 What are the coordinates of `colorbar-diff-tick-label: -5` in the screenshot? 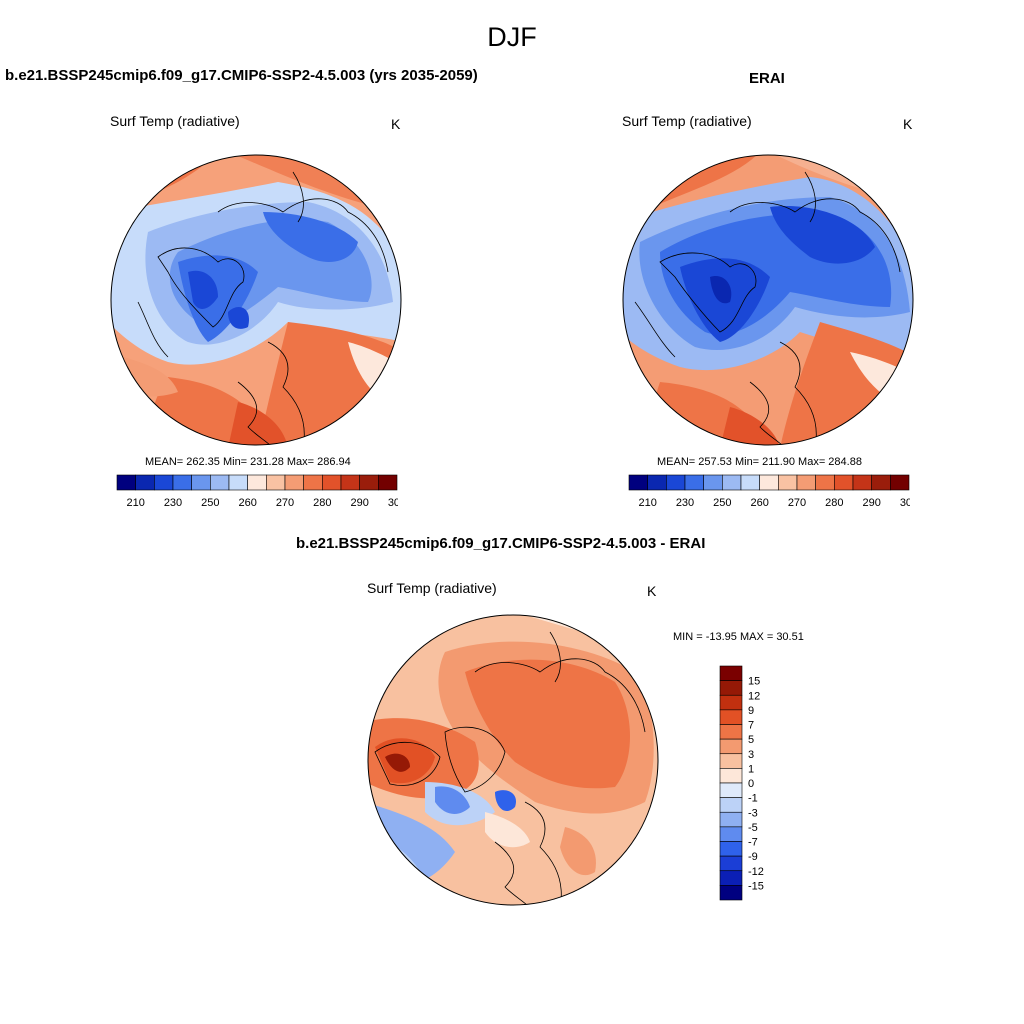 It's located at (753, 828).